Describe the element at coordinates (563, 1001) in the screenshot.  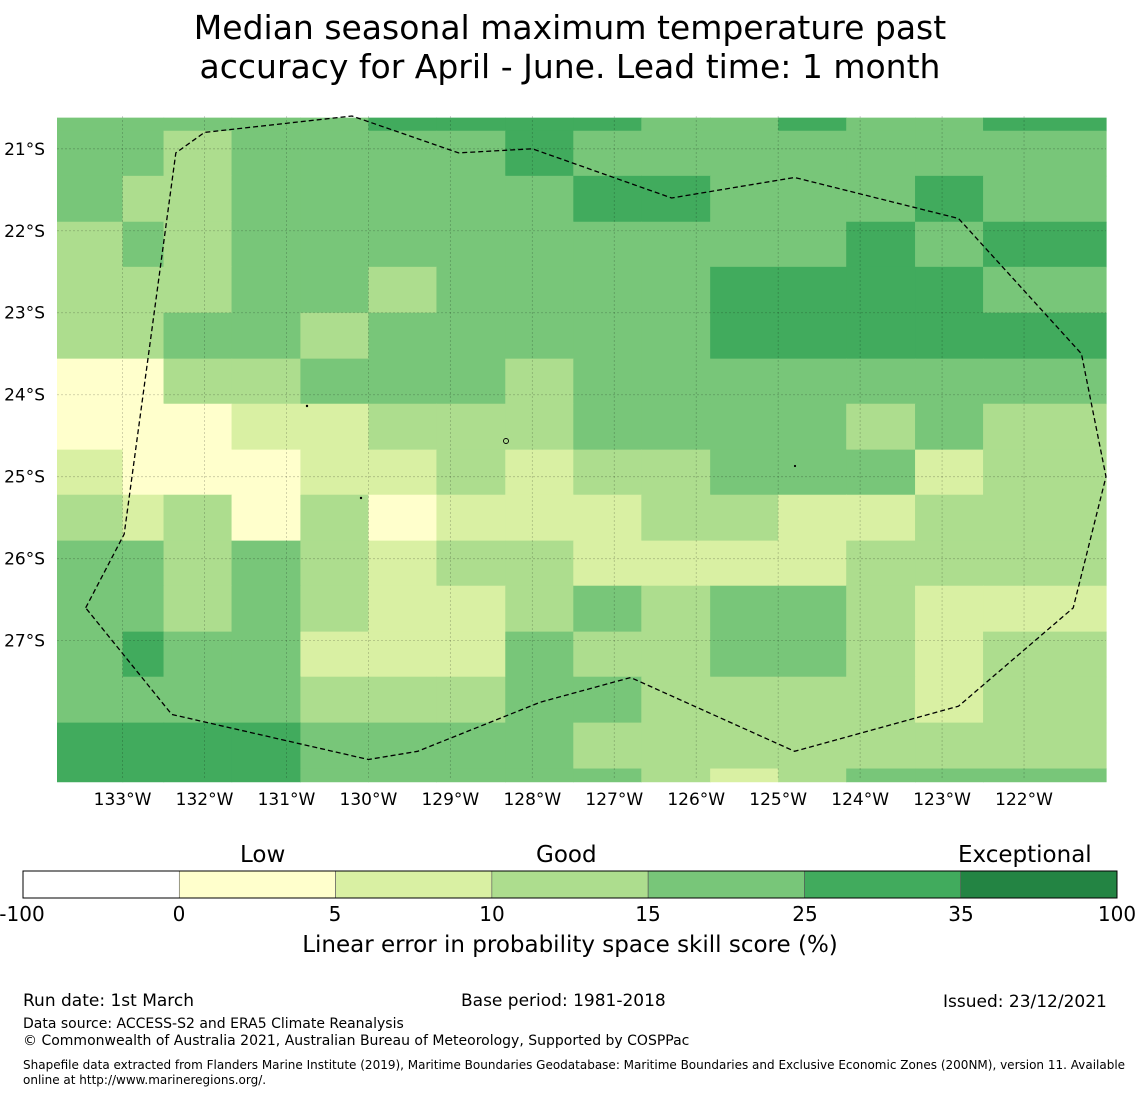
I see `base-period: Base period: 1981-2018` at that location.